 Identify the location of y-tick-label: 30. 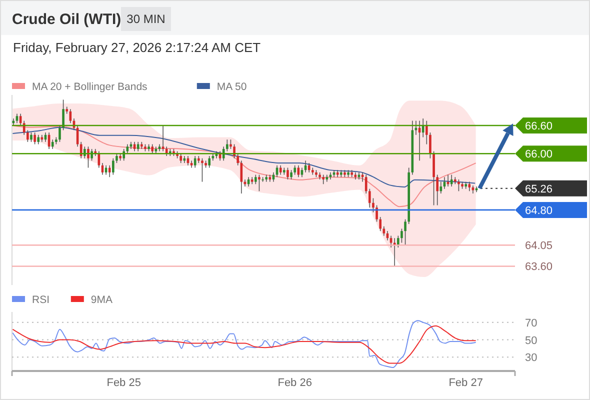
(531, 358).